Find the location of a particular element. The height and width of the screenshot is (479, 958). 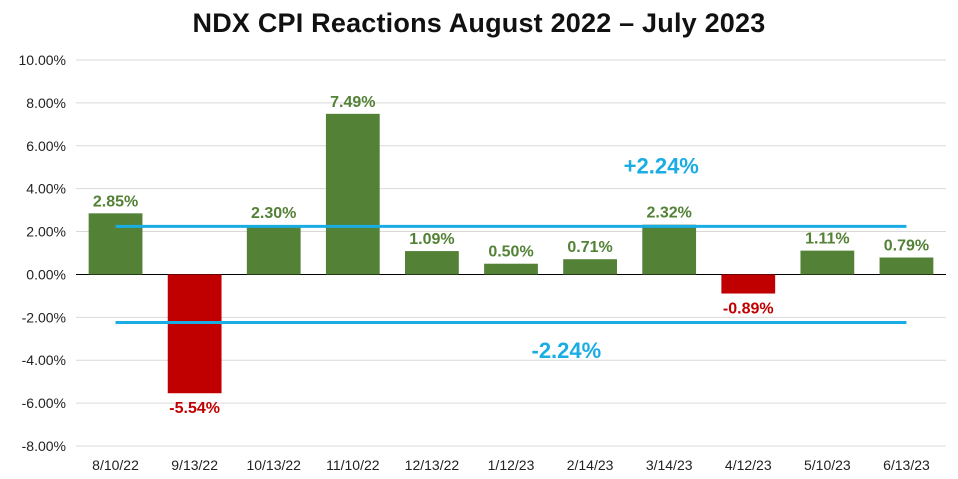

y-tick-label: -8.00% is located at coordinates (44, 446).